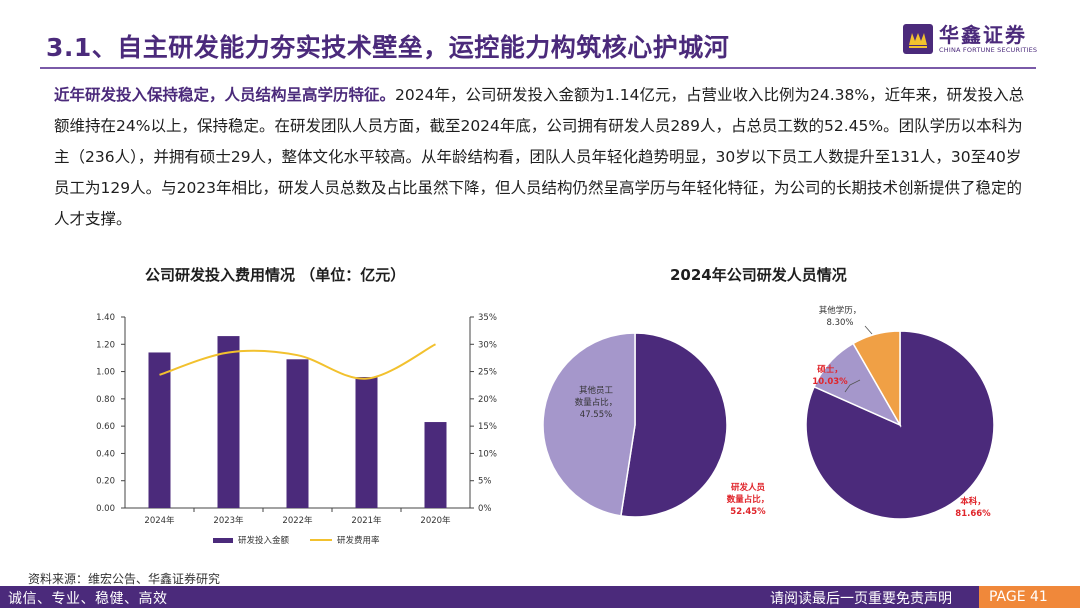 The width and height of the screenshot is (1080, 608). What do you see at coordinates (358, 540) in the screenshot?
I see `legend-label-line: 研发费用率` at bounding box center [358, 540].